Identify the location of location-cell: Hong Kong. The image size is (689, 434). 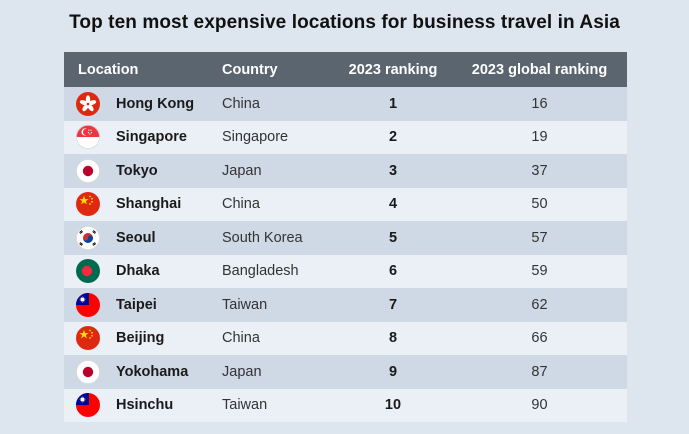
(143, 103).